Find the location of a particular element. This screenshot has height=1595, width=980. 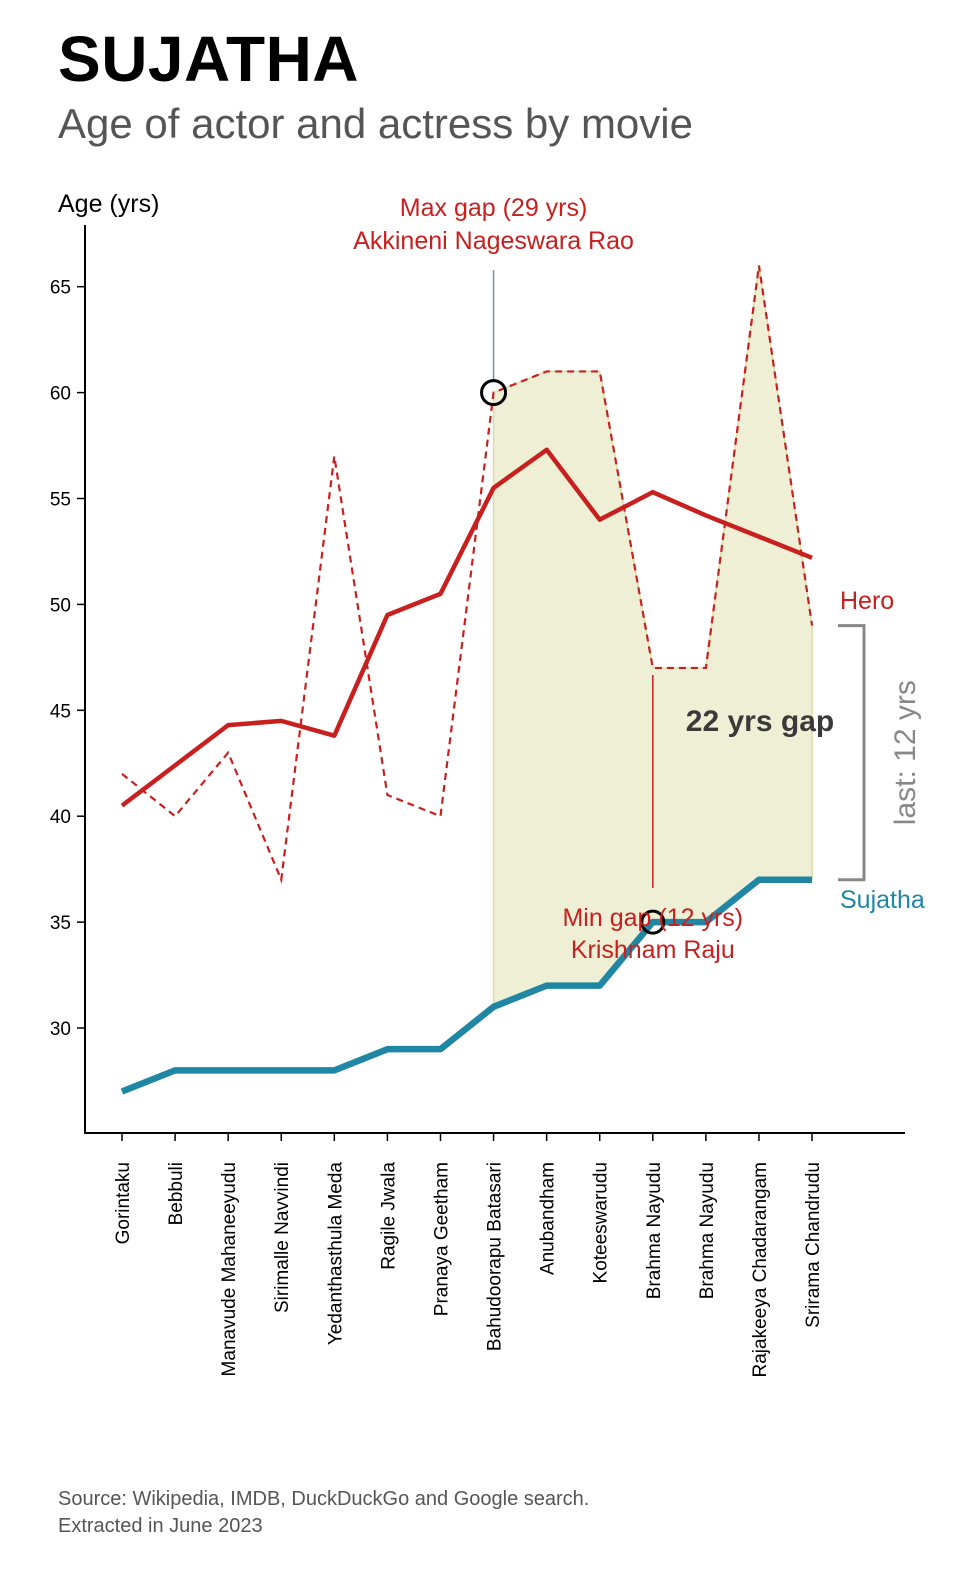

last-gap-label: last: 12 yrs is located at coordinates (905, 752).